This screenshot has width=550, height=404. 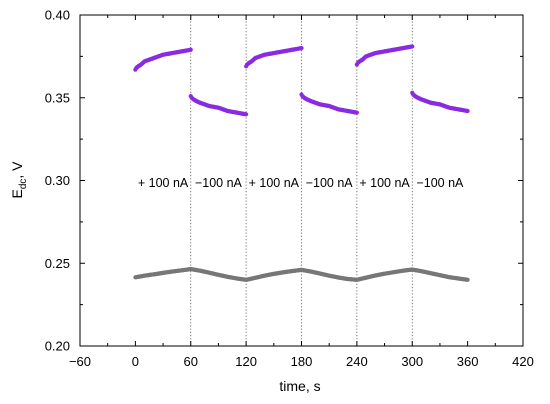 I want to click on y-tick-label: 0.35, so click(x=57, y=97).